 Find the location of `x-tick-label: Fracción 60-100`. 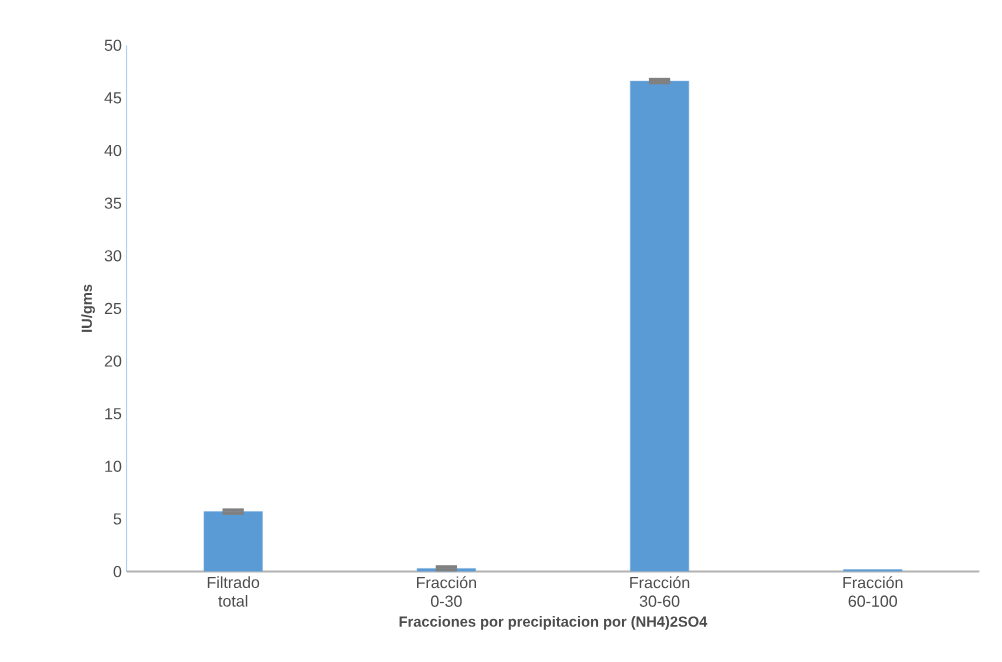

x-tick-label: Fracción 60-100 is located at coordinates (873, 591).